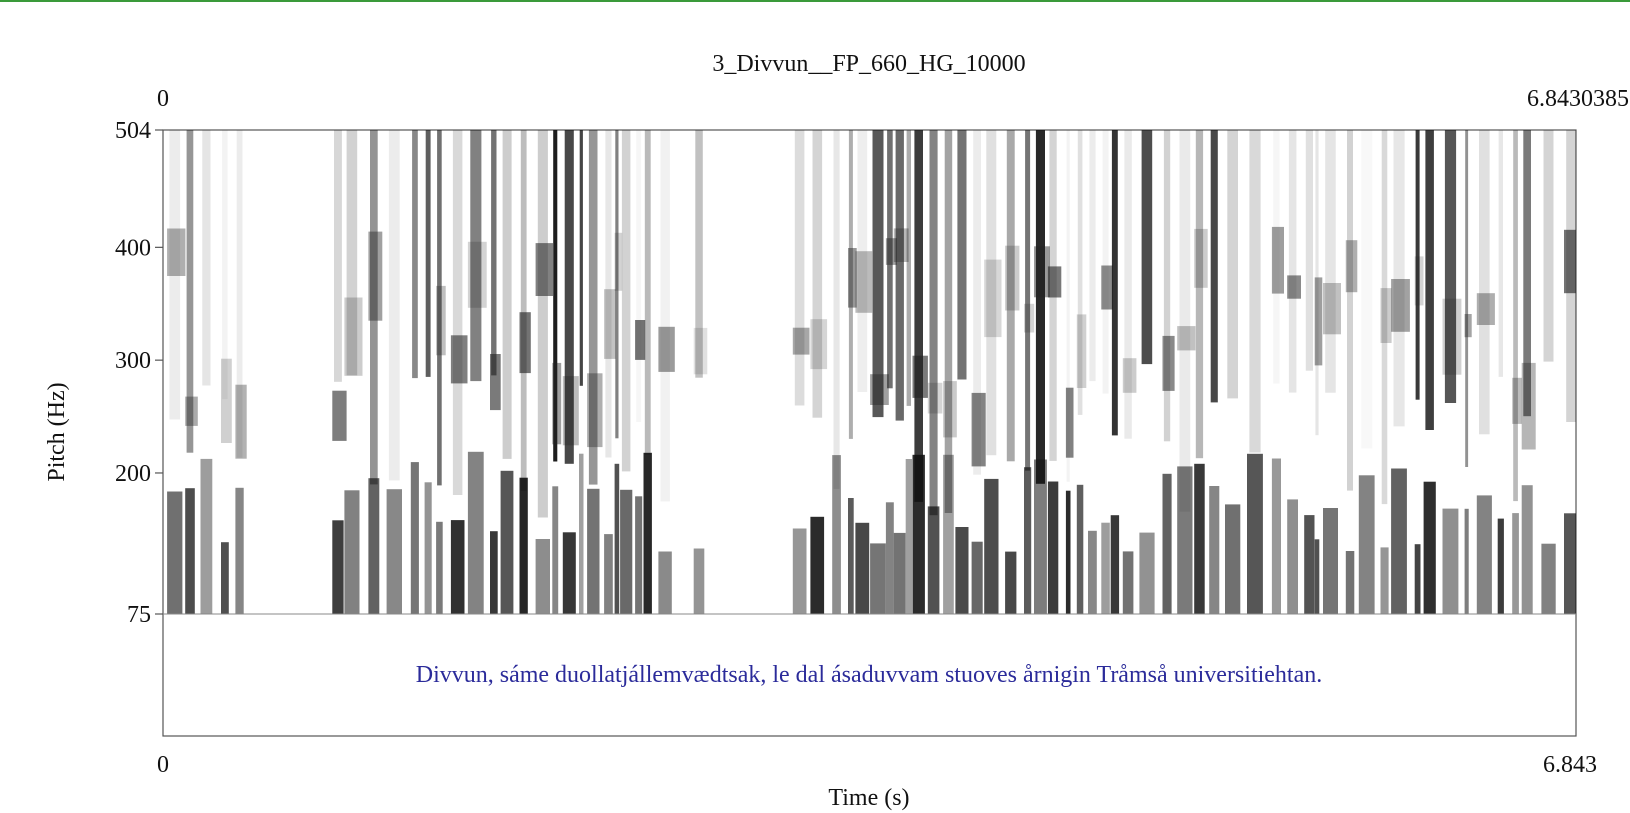 This screenshot has width=1630, height=813. What do you see at coordinates (163, 765) in the screenshot?
I see `x-axis-start-label: 0` at bounding box center [163, 765].